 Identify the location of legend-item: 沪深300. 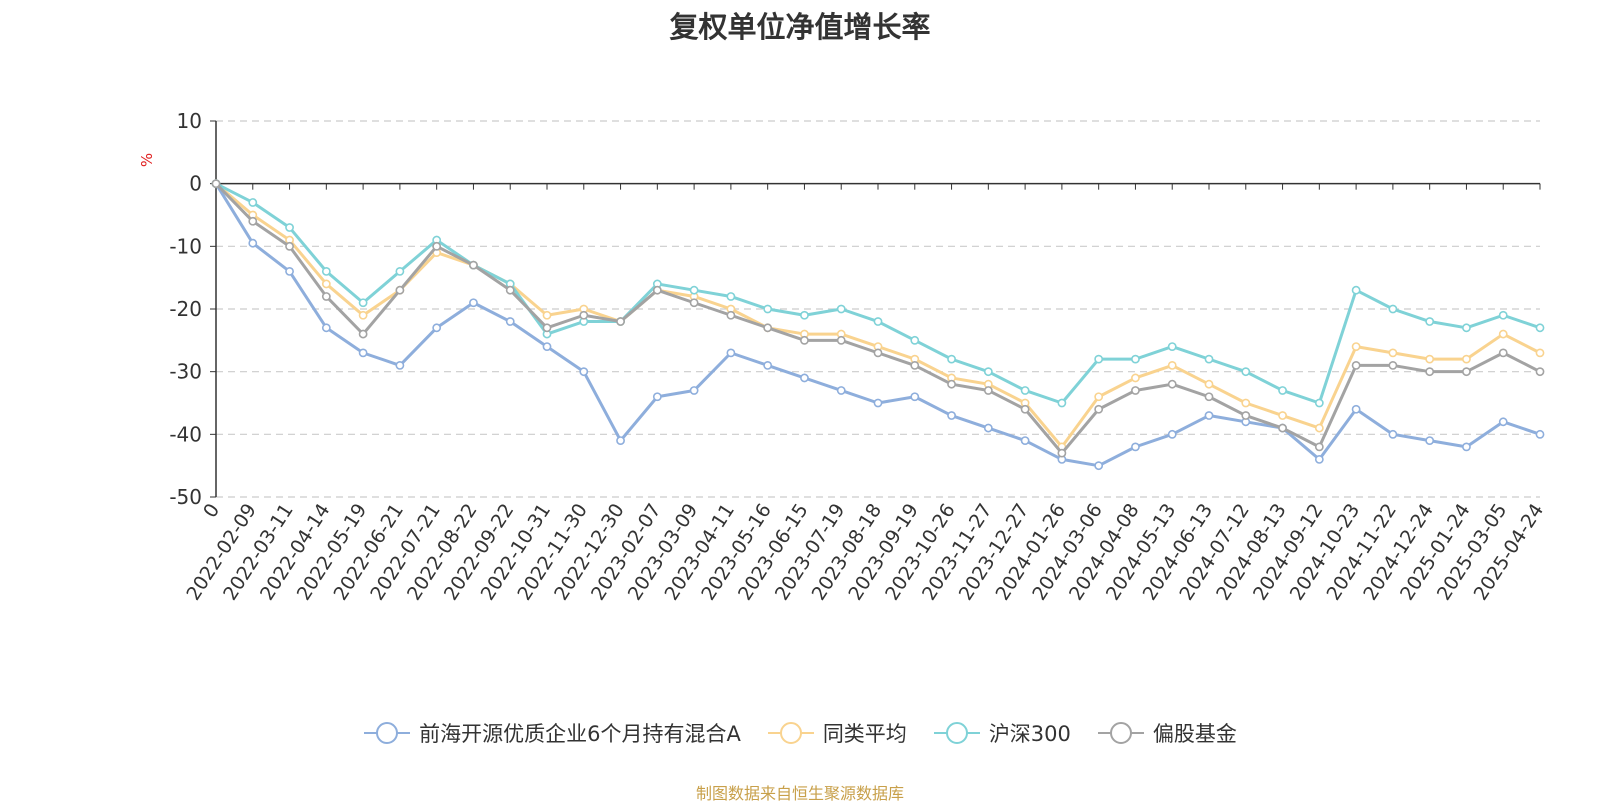
(1002, 733).